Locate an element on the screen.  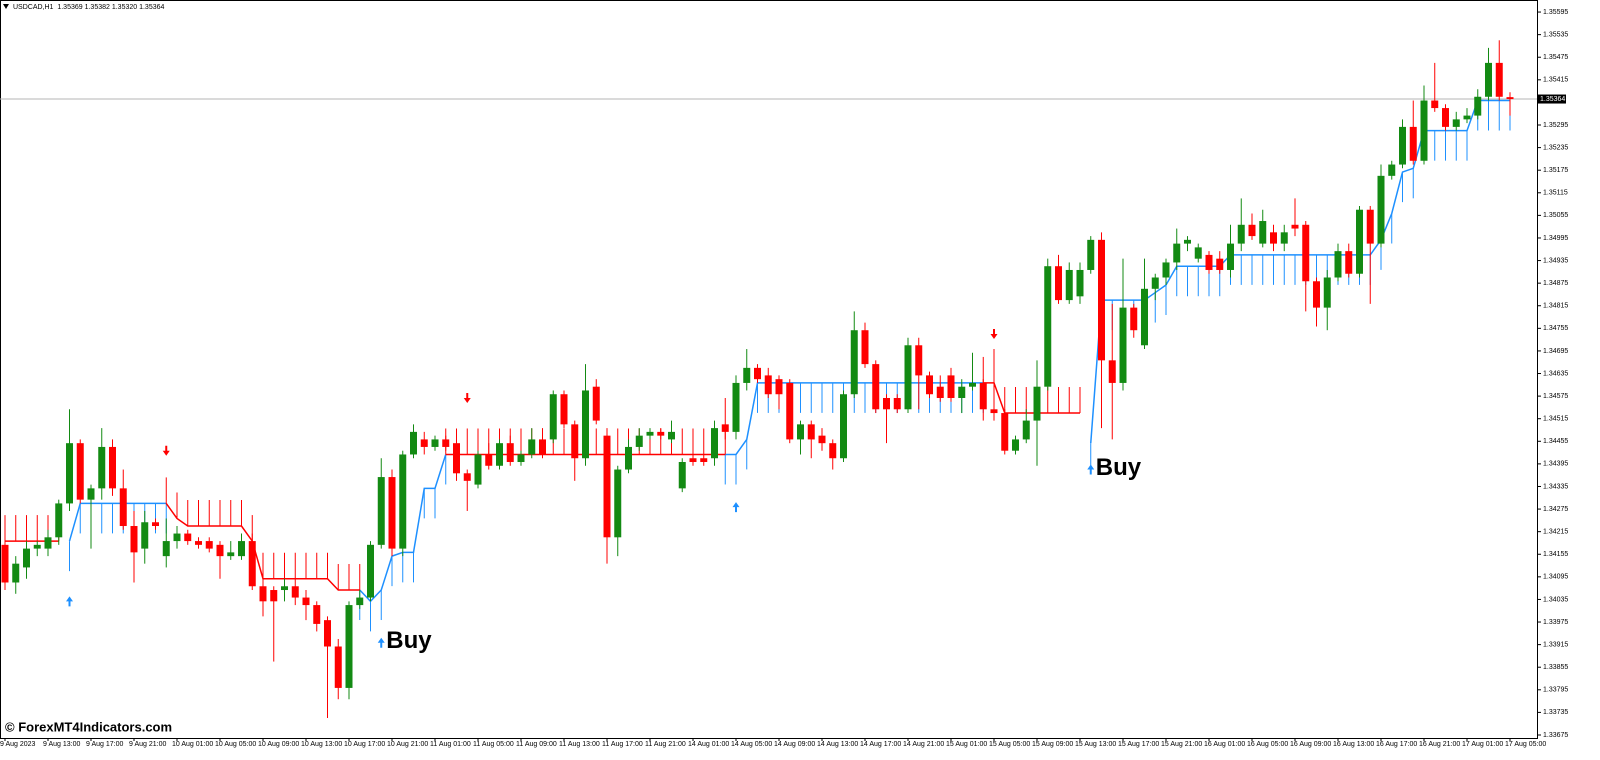
x-tick-label: 10 Aug 09:00 is located at coordinates (278, 744).